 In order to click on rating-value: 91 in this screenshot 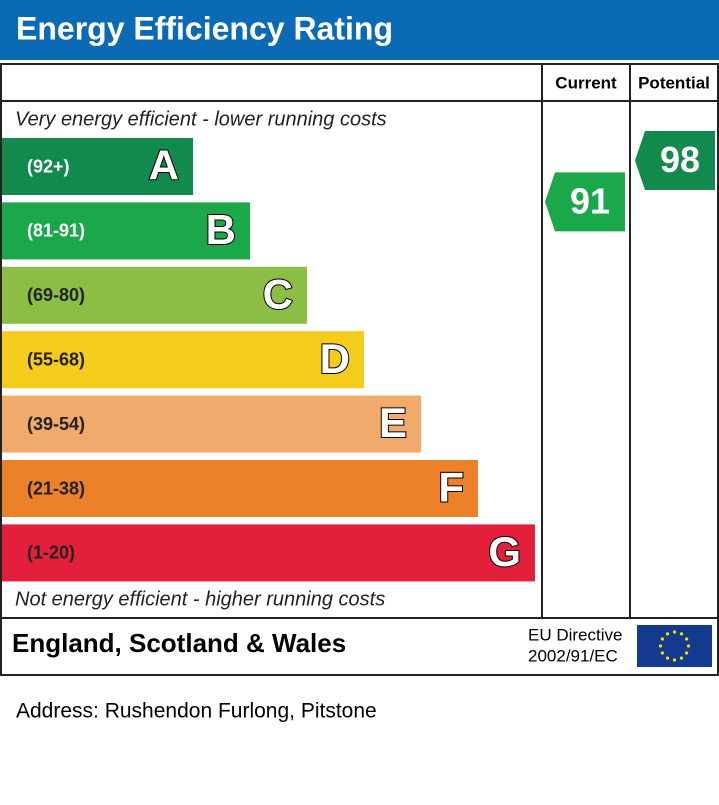, I will do `click(590, 200)`.